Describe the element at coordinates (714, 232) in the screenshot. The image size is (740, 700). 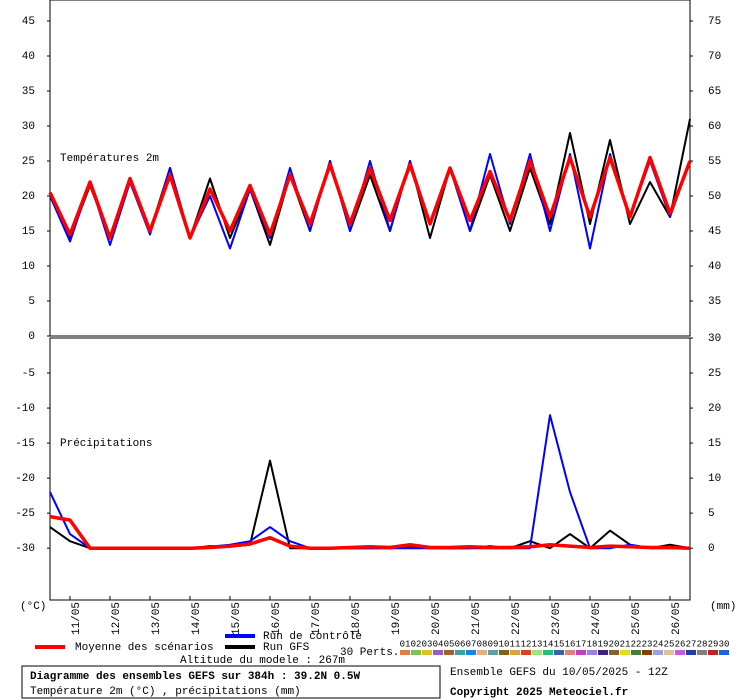
I see `y2-tick-label: 45` at that location.